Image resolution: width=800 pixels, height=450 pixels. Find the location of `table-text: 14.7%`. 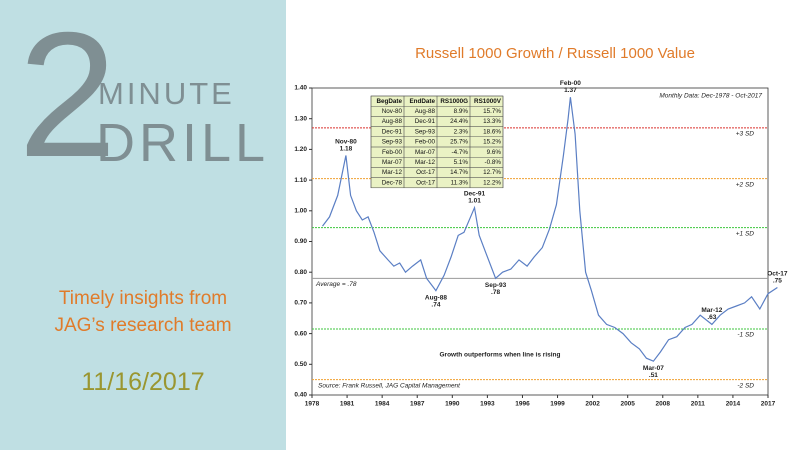

table-text: 14.7% is located at coordinates (459, 172).